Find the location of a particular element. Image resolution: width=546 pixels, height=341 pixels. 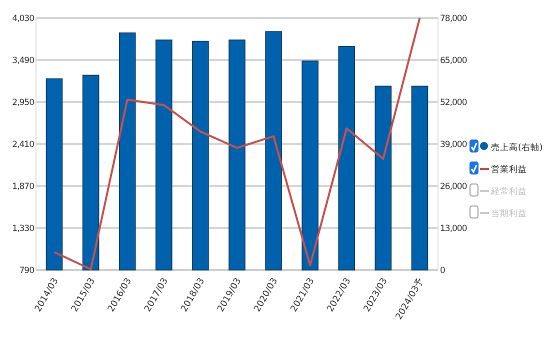

y-tick-label: 1,870 is located at coordinates (23, 187).